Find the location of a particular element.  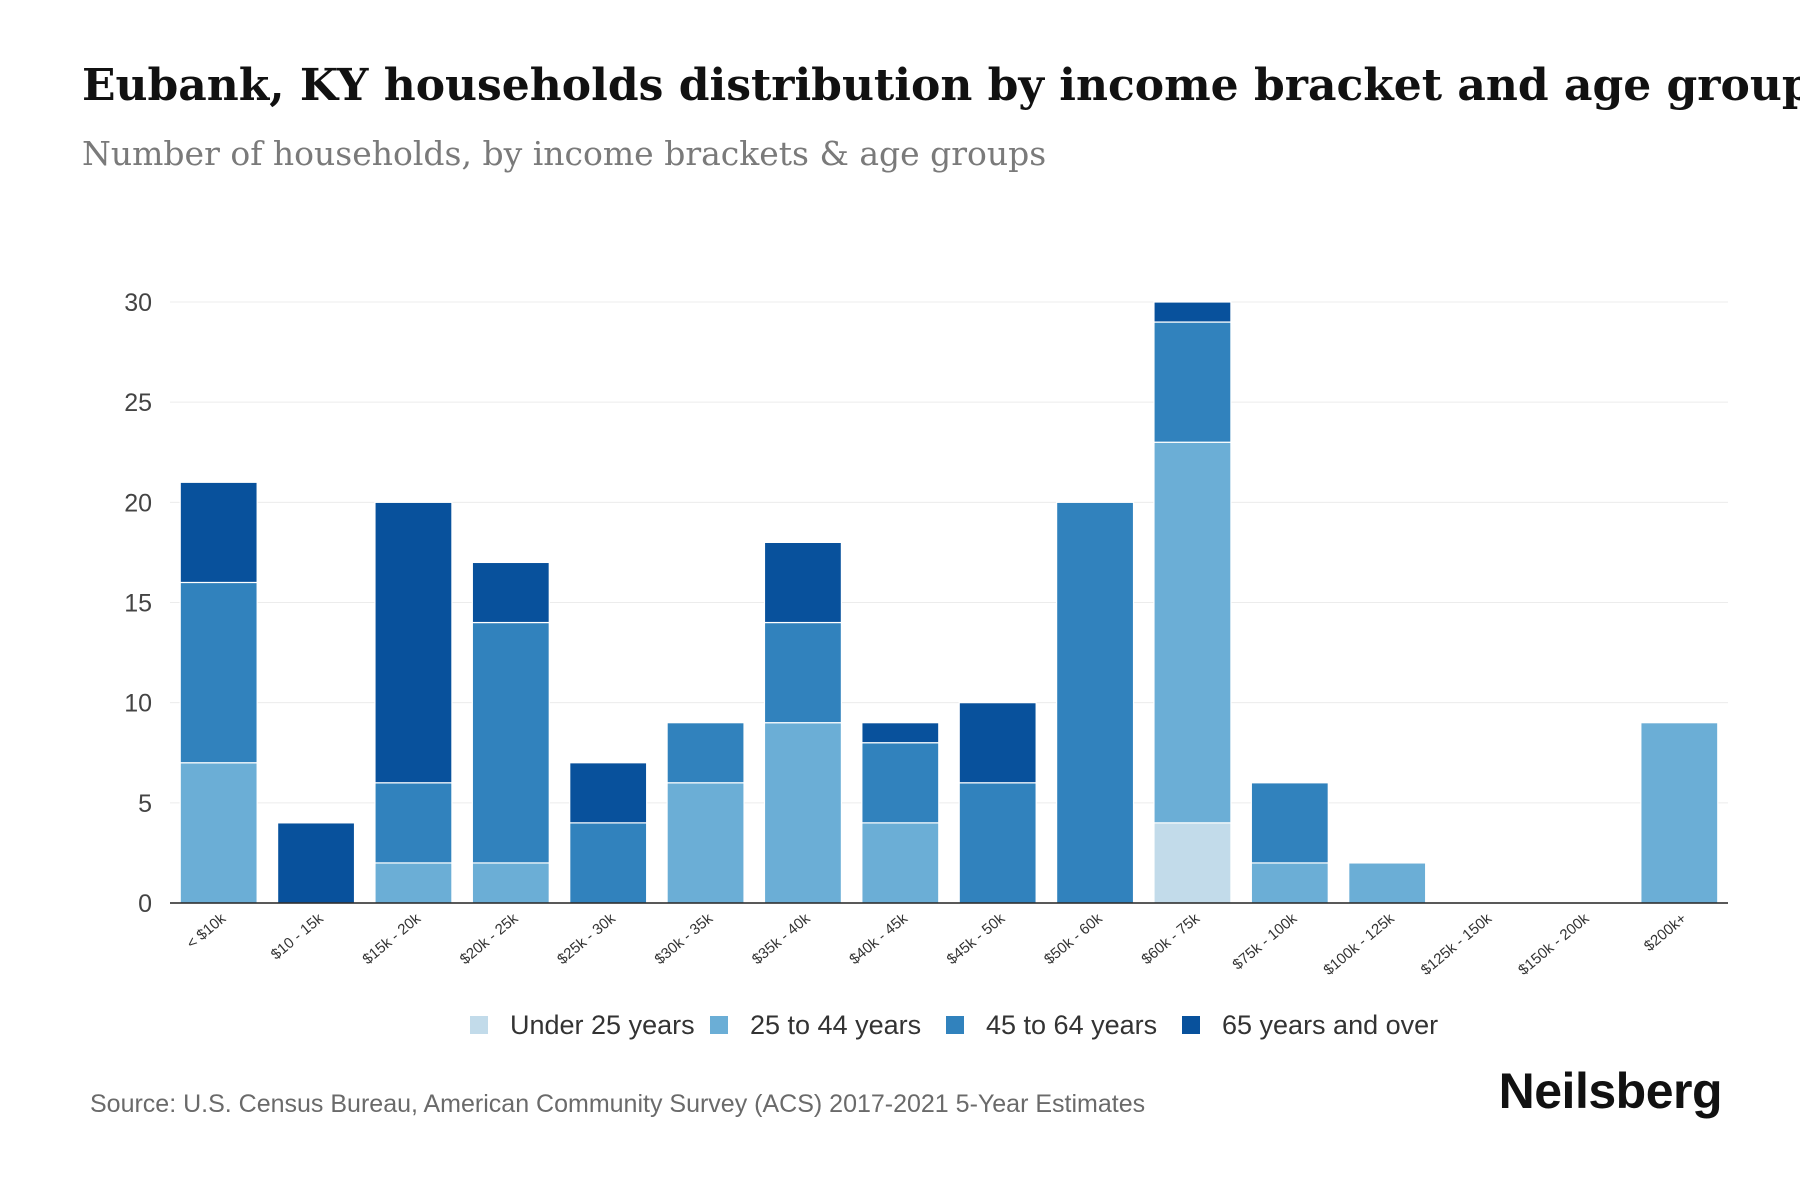

y-tick-label: 15 is located at coordinates (138, 604).